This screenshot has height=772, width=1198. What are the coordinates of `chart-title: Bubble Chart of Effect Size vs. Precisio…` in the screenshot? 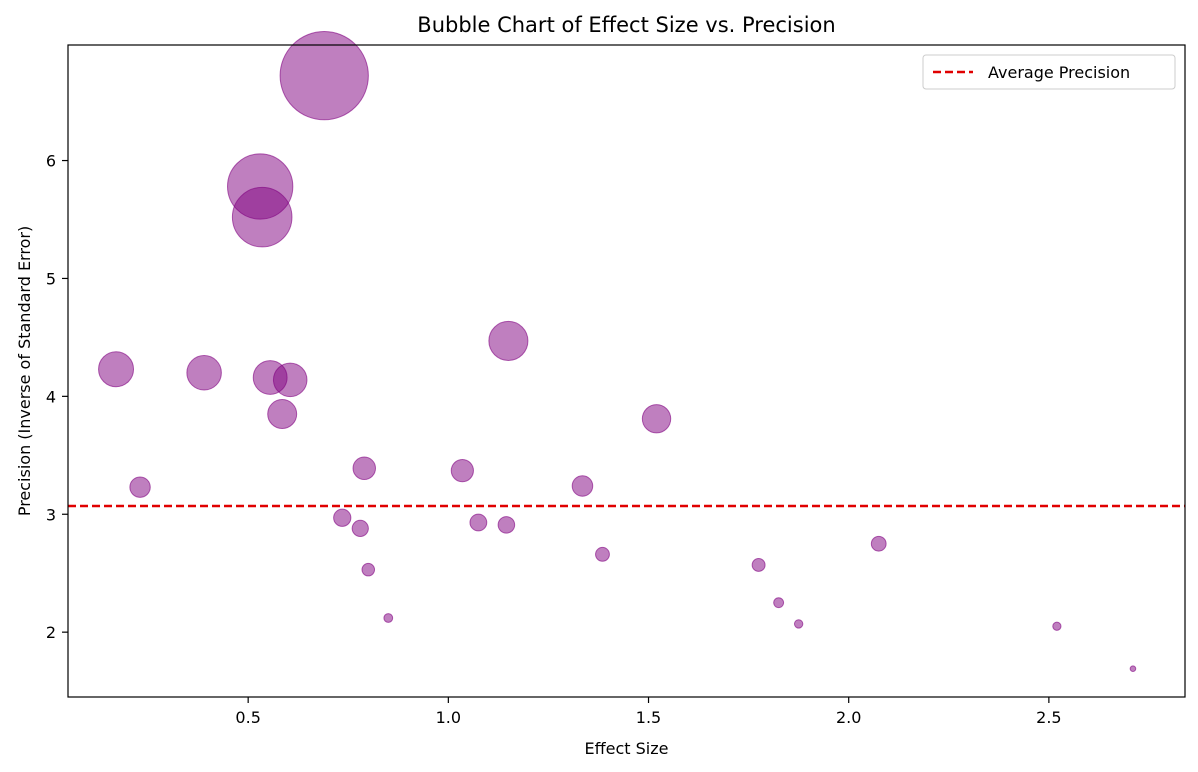 It's located at (626, 25).